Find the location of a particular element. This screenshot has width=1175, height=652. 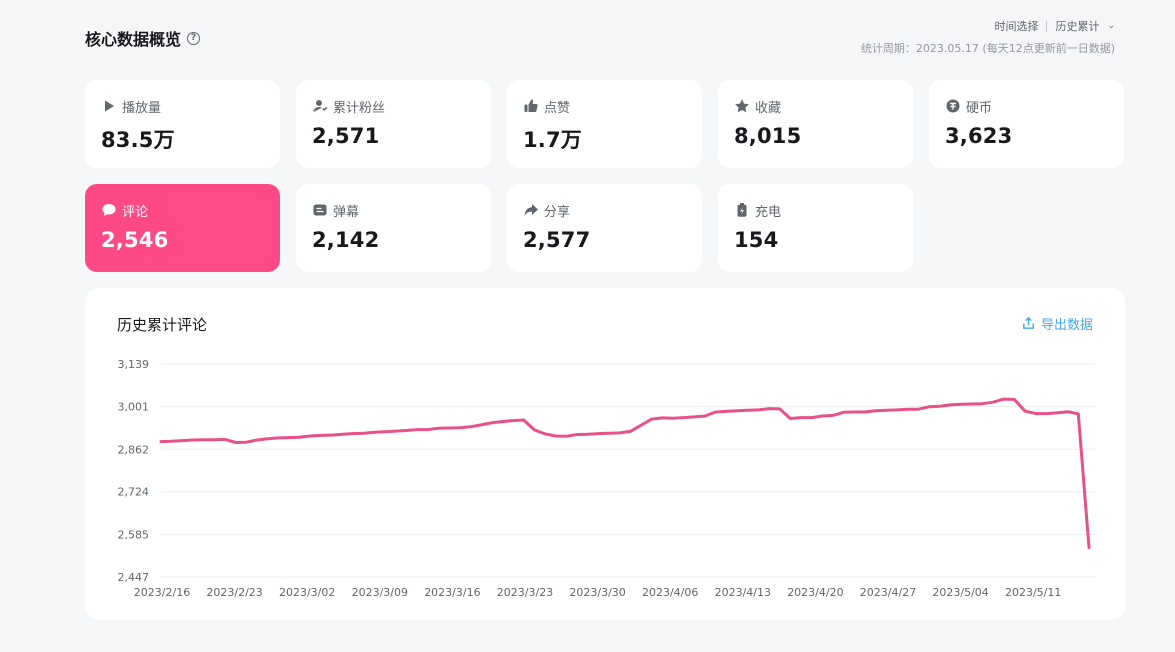

x-tick-label: 2023/3/23 is located at coordinates (525, 592).